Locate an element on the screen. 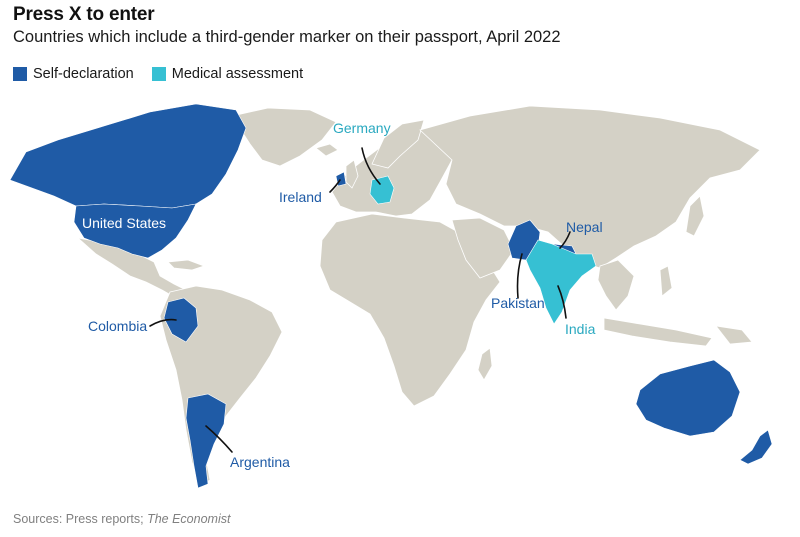 This screenshot has width=800, height=537. iceland-shape is located at coordinates (327, 150).